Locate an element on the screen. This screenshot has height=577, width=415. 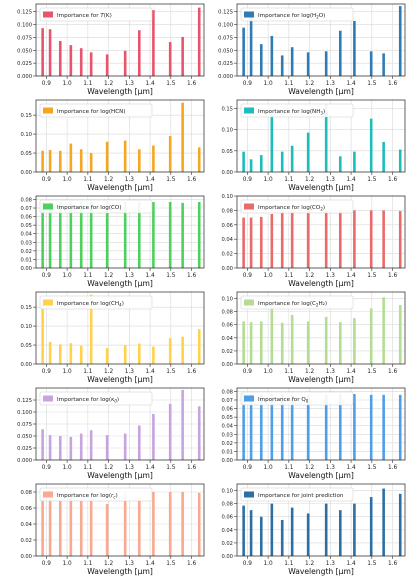
y-tick-label: 0.03 is located at coordinates (26, 243).